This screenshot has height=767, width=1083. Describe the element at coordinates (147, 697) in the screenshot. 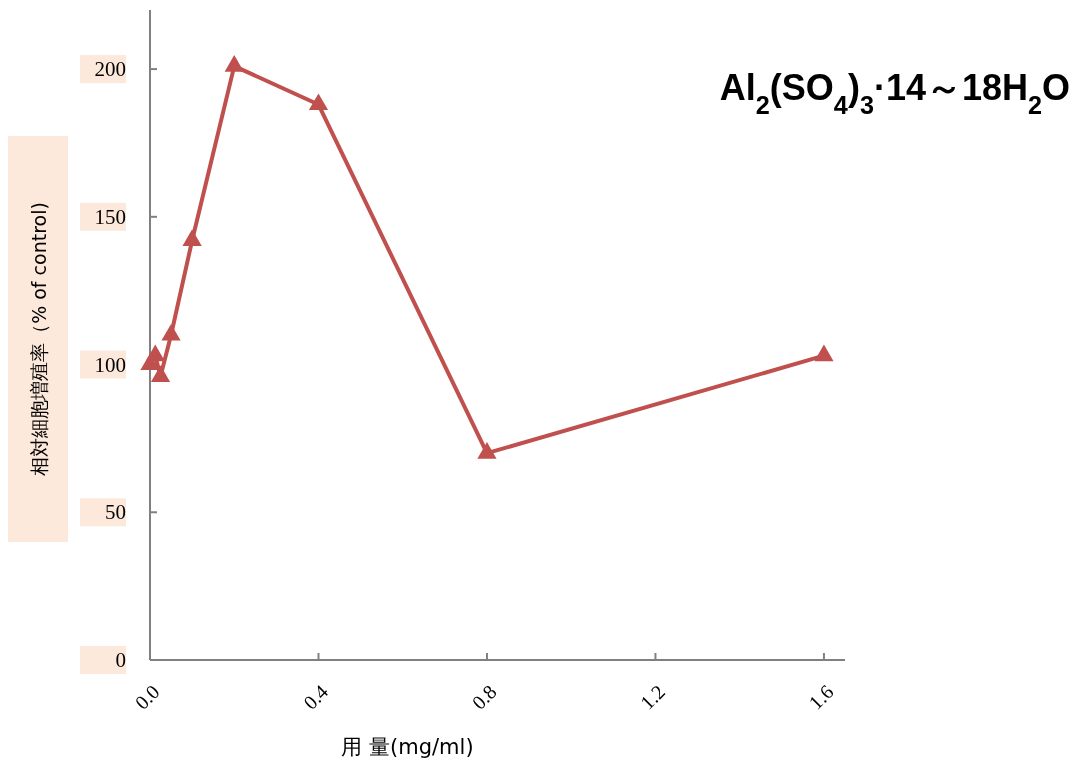

I see `x-tick-label: 0.0` at that location.